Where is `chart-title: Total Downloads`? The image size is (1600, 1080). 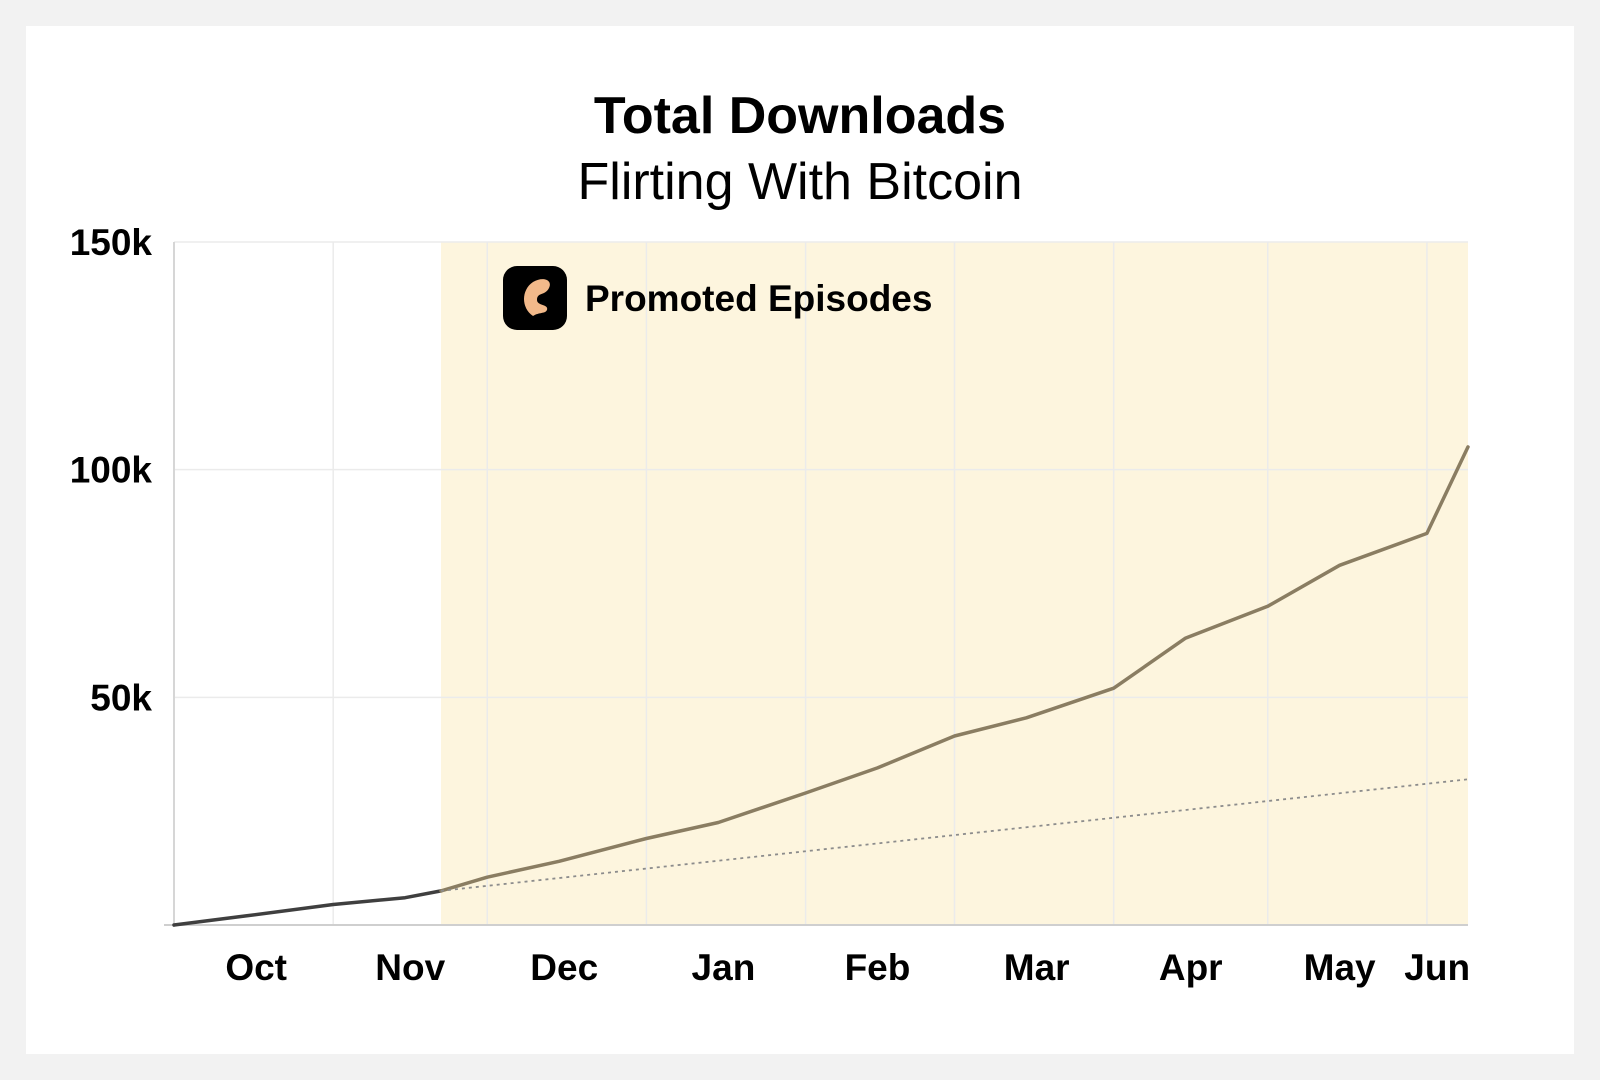 chart-title: Total Downloads is located at coordinates (800, 116).